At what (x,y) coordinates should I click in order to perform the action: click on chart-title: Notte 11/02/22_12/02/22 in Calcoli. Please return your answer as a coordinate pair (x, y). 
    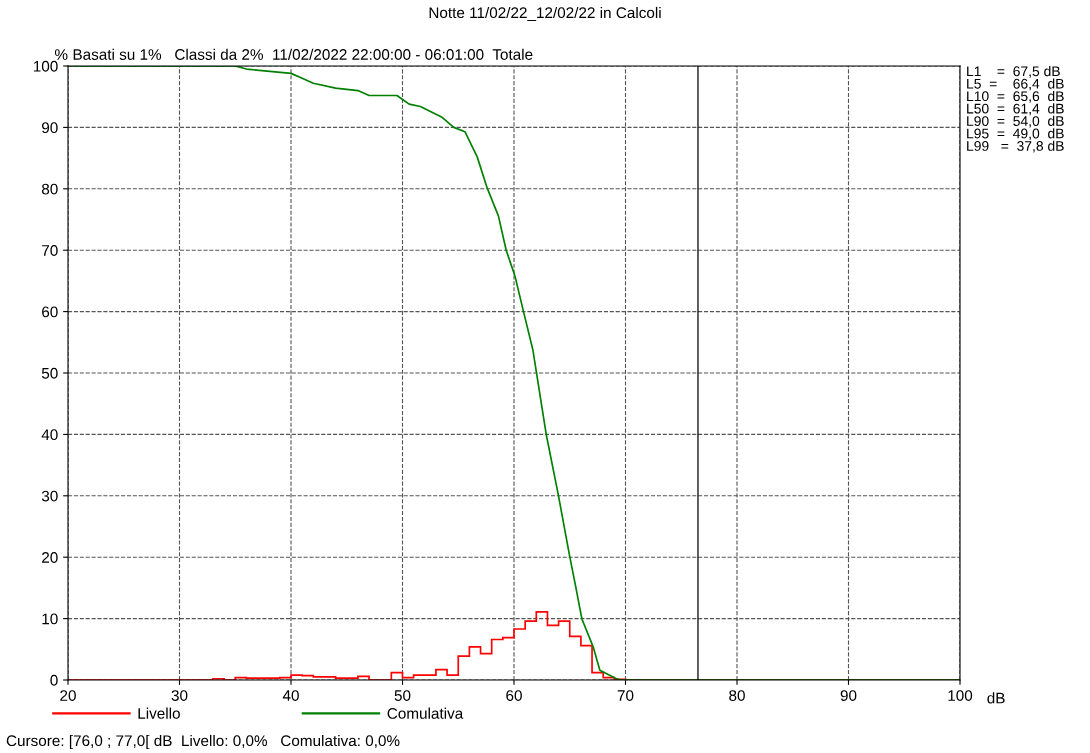
    Looking at the image, I should click on (545, 13).